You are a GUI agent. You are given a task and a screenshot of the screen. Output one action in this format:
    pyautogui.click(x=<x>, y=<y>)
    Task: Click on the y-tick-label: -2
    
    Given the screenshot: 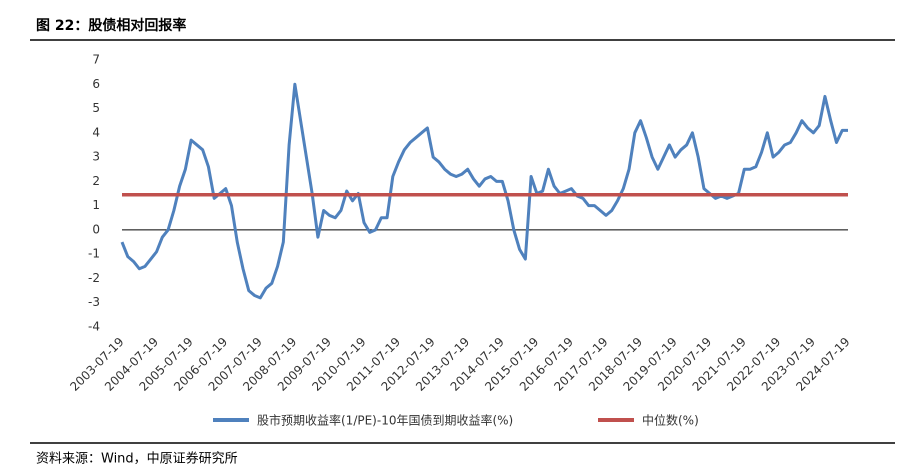 What is the action you would take?
    pyautogui.click(x=94, y=278)
    